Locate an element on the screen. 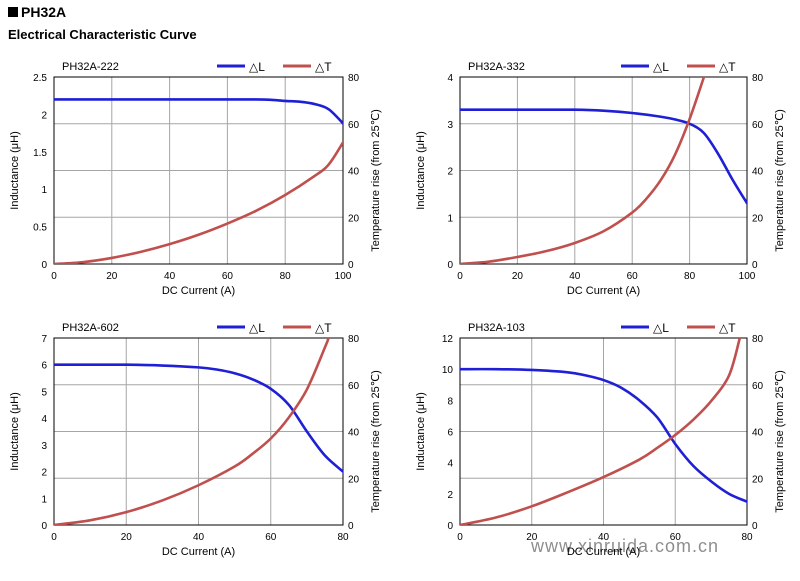 This screenshot has width=800, height=581. y-tick-label: 5 is located at coordinates (44, 392).